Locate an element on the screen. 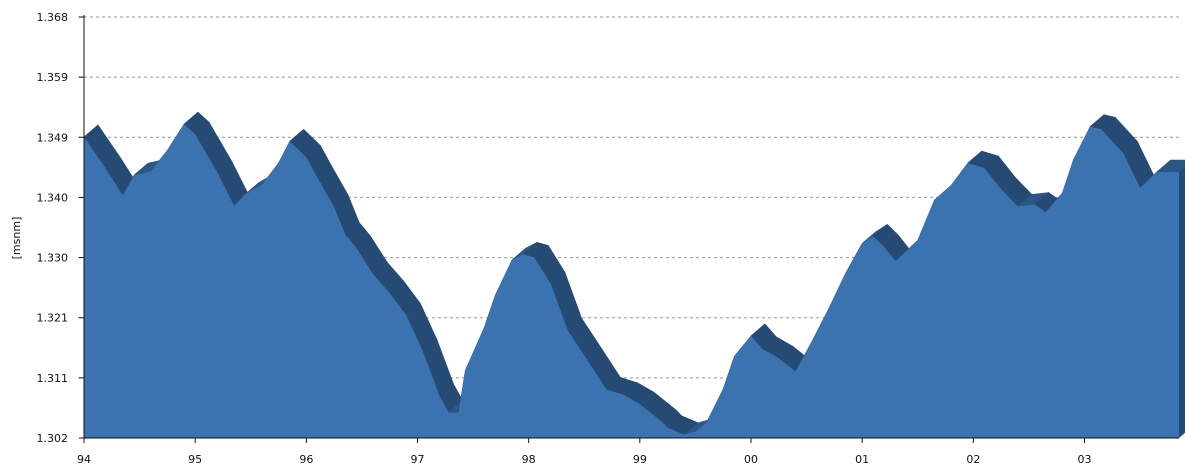 The image size is (1185, 470). x-tick-label: 02 is located at coordinates (973, 459).